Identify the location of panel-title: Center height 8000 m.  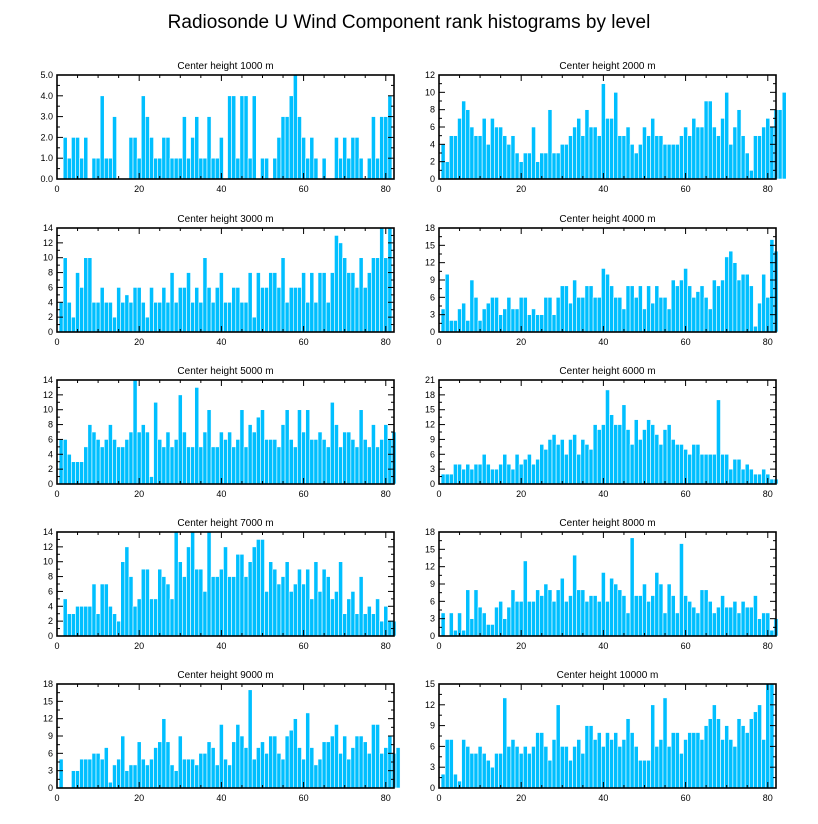
(607, 523).